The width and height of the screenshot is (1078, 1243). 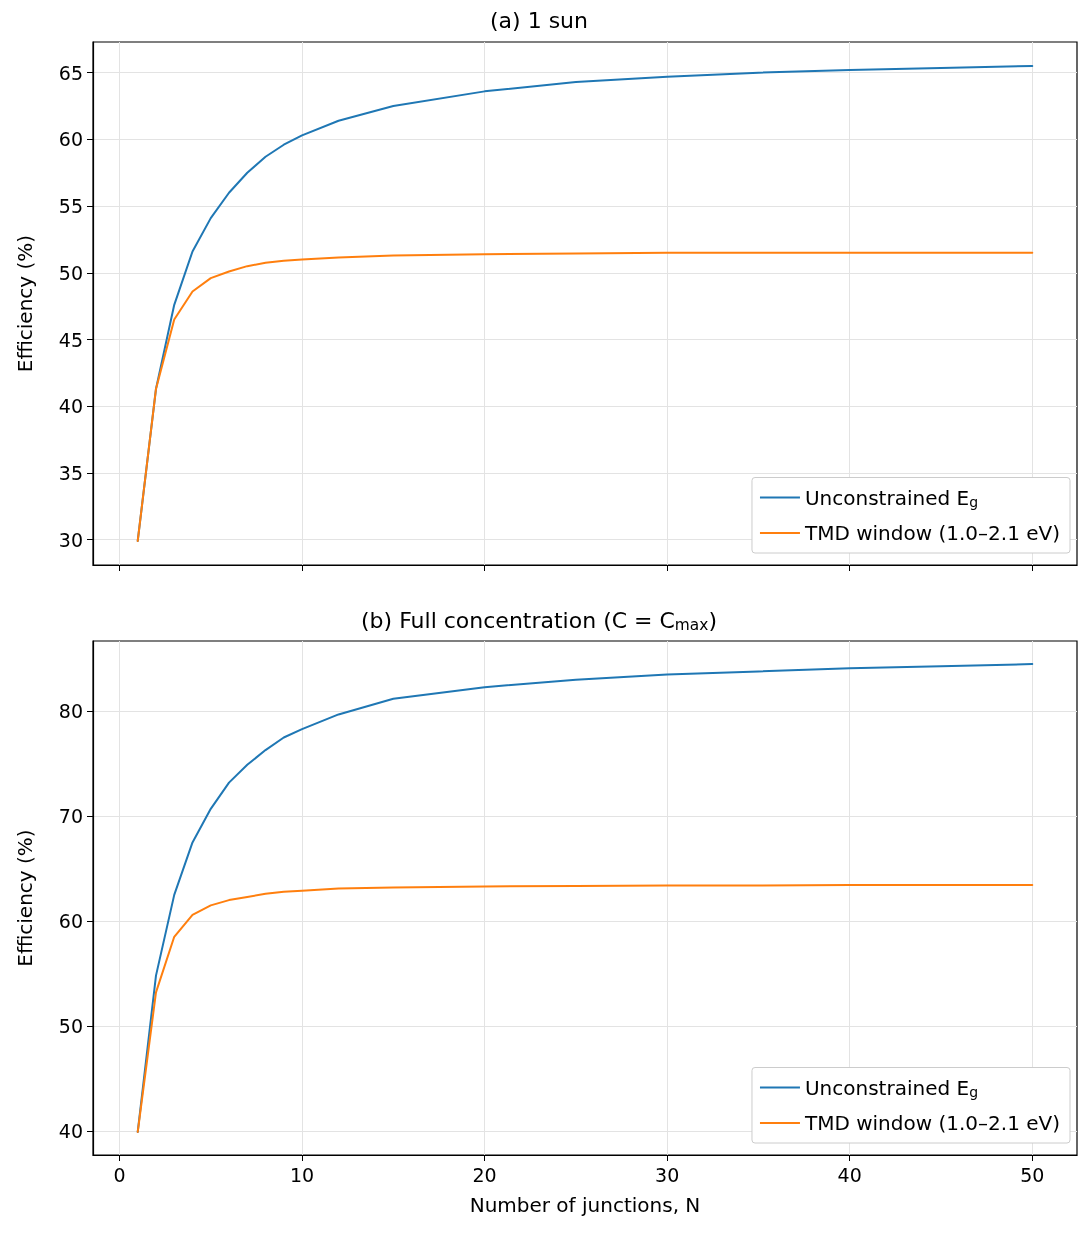 What do you see at coordinates (70, 711) in the screenshot?
I see `y-tick-label: 80` at bounding box center [70, 711].